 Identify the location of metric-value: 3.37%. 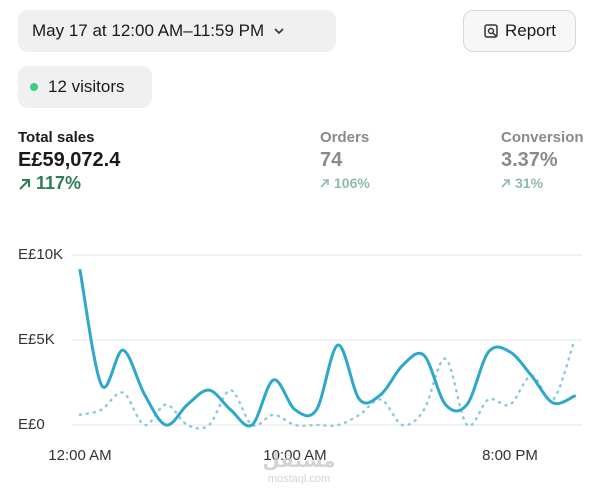
(529, 160).